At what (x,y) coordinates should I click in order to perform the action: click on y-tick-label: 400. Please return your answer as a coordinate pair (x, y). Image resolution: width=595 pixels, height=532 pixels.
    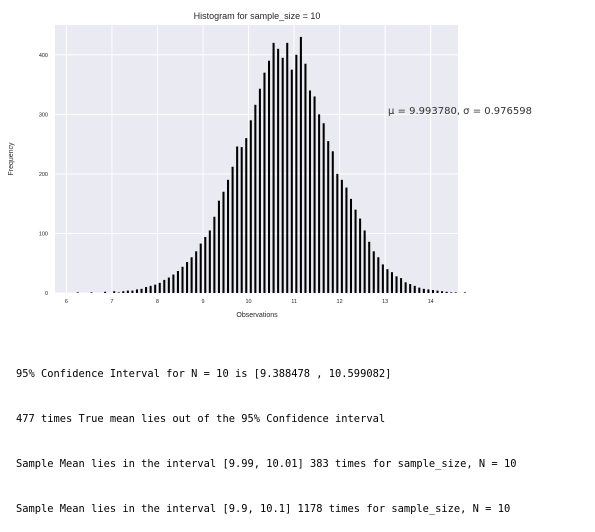
    Looking at the image, I should click on (43, 56).